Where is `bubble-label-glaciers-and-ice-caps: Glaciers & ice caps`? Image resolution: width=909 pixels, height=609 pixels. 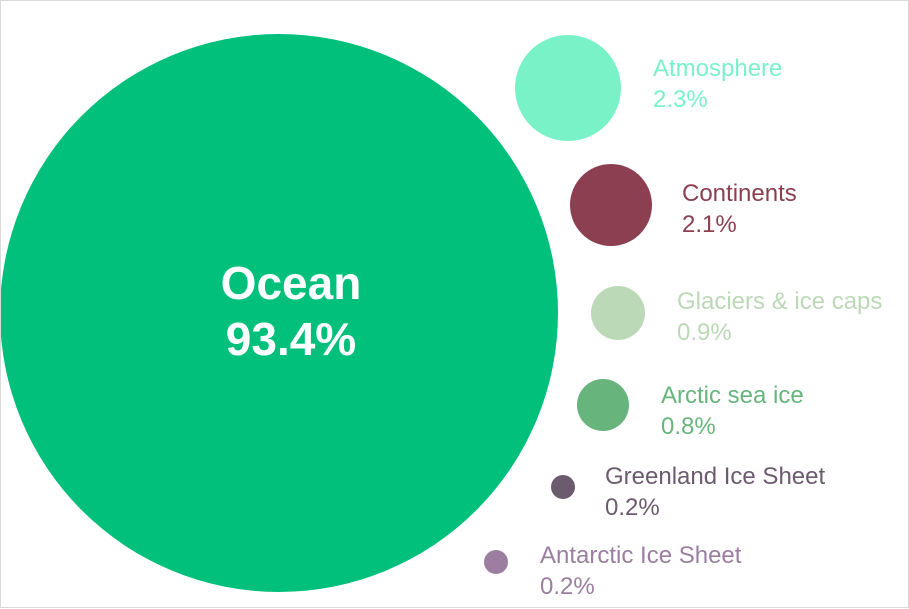 bubble-label-glaciers-and-ice-caps: Glaciers & ice caps is located at coordinates (779, 301).